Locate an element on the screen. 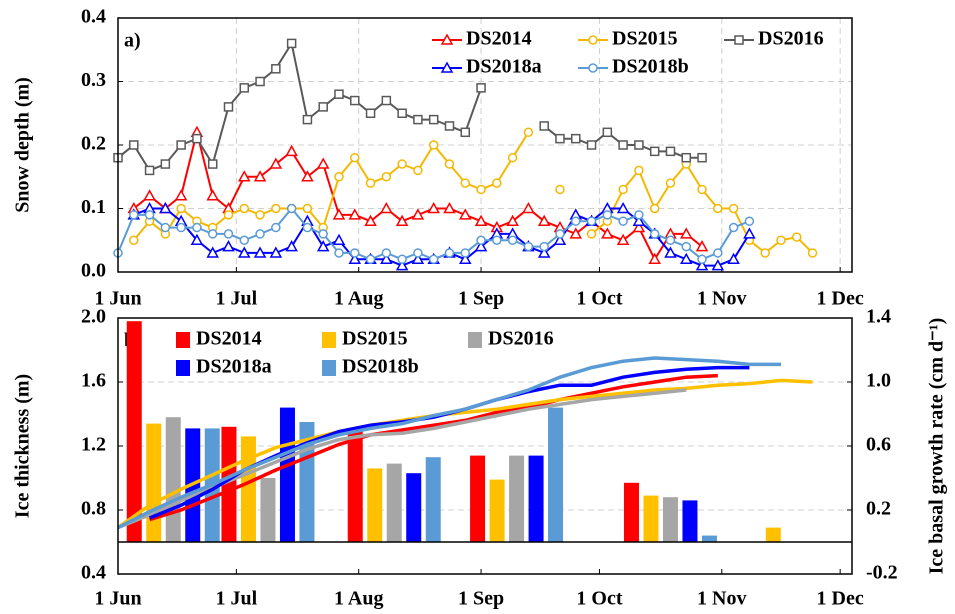 This screenshot has width=955, height=614. y-tick-label: 1.6 is located at coordinates (93, 381).